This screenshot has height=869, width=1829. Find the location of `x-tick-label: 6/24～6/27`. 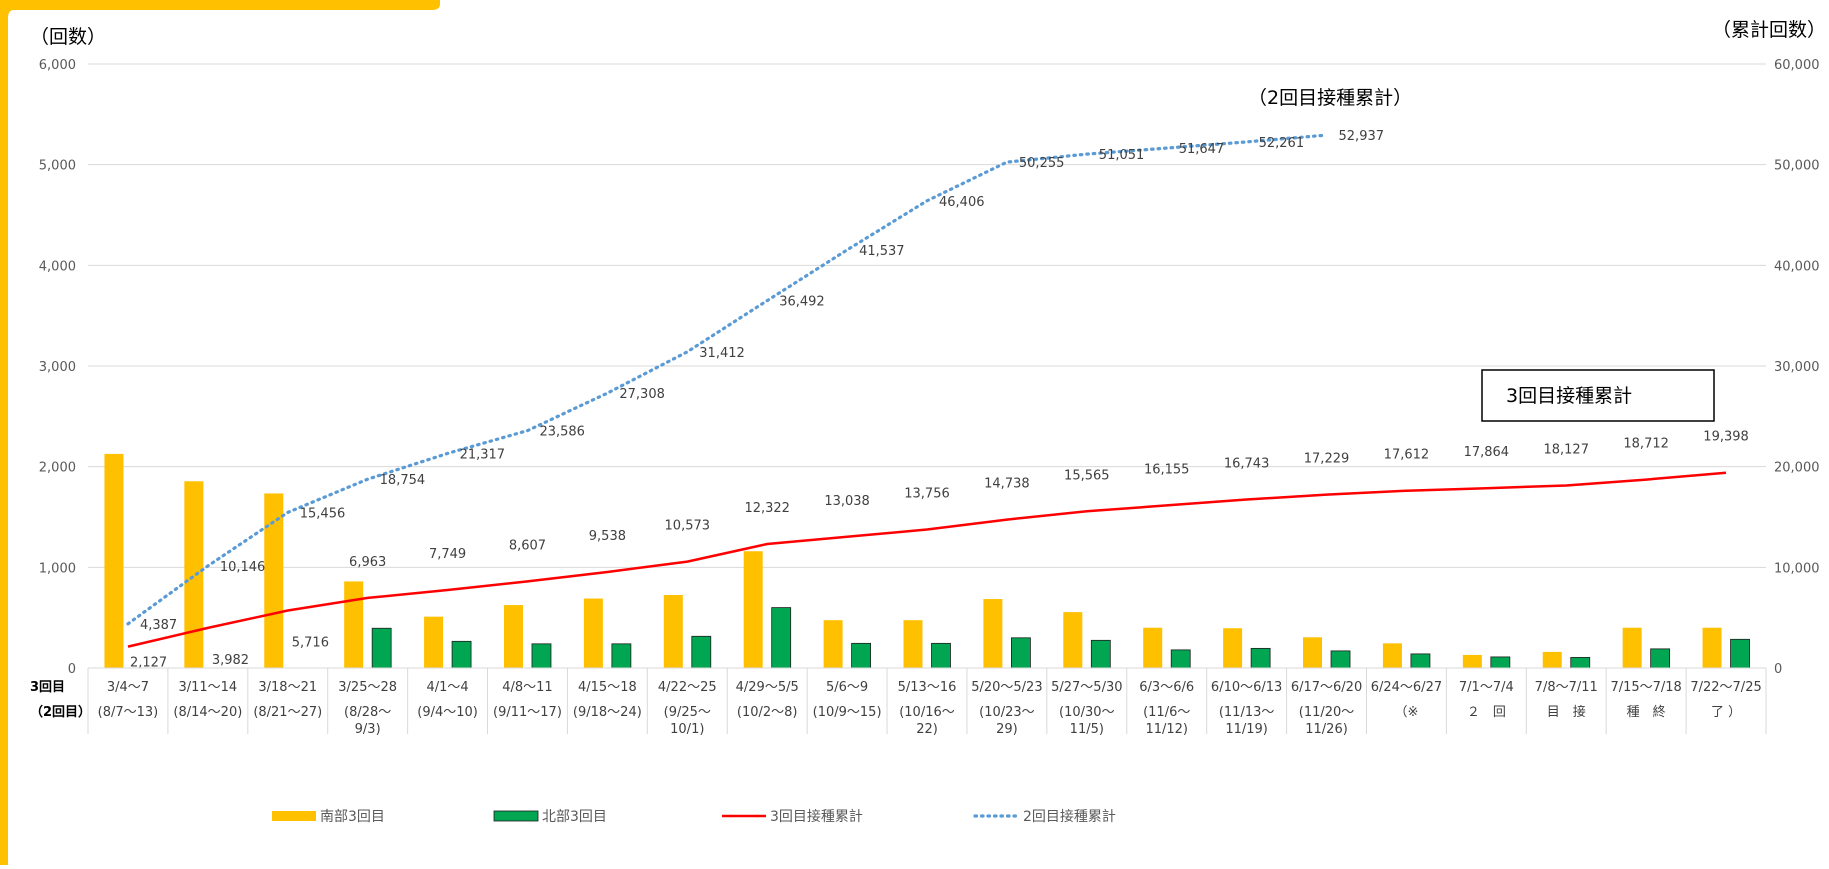

x-tick-label: 6/24～6/27 is located at coordinates (1406, 687).